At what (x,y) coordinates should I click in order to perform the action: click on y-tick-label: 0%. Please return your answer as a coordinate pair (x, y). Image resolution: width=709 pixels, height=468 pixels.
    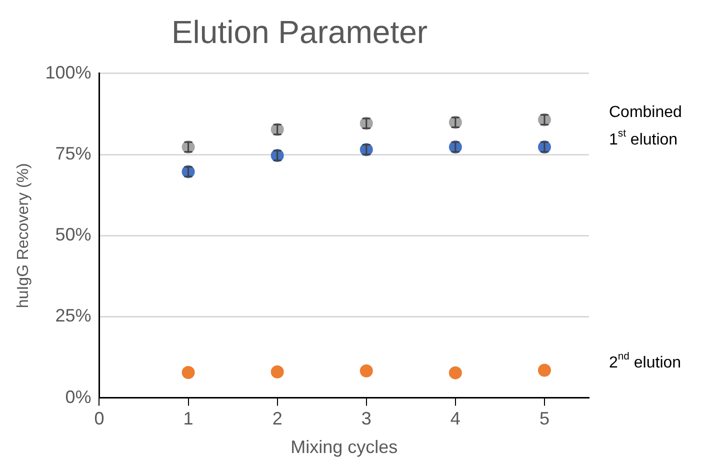
    Looking at the image, I should click on (78, 396).